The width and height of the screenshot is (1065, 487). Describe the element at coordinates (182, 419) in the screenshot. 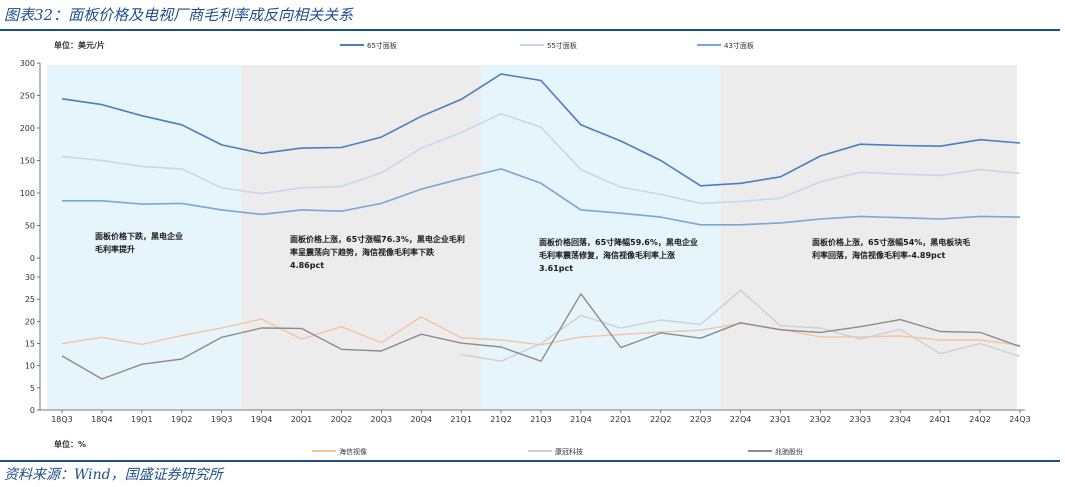

I see `x-tick-label: 19Q2` at that location.